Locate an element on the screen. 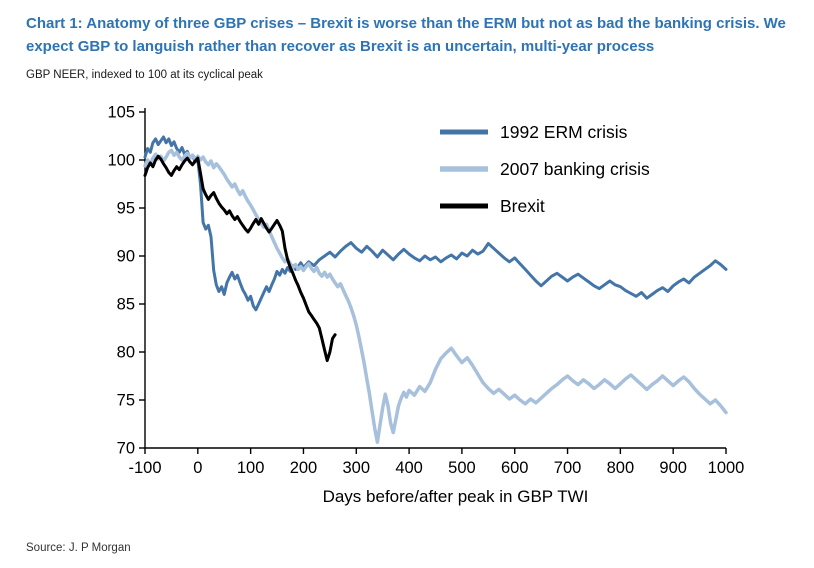 This screenshot has width=814, height=568. x-tick-label: 1000 is located at coordinates (726, 468).